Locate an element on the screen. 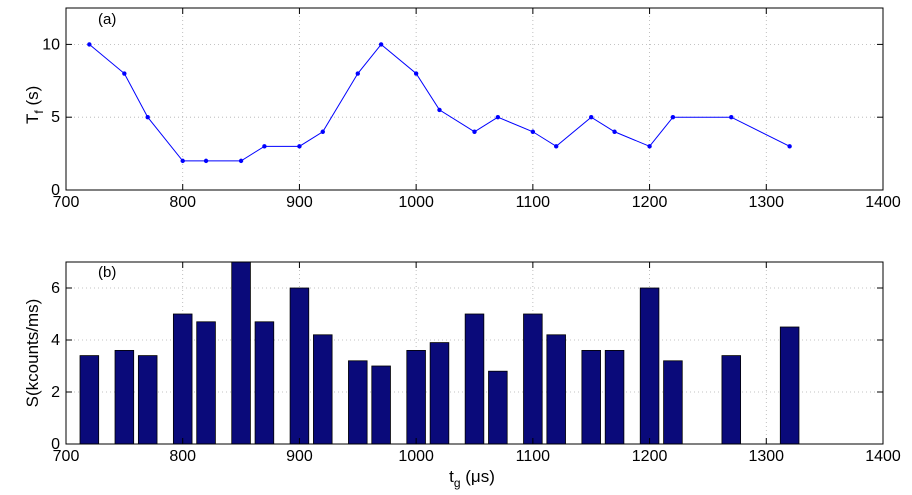 The image size is (912, 495). panel-b-ytick-label: 0 is located at coordinates (55, 444).